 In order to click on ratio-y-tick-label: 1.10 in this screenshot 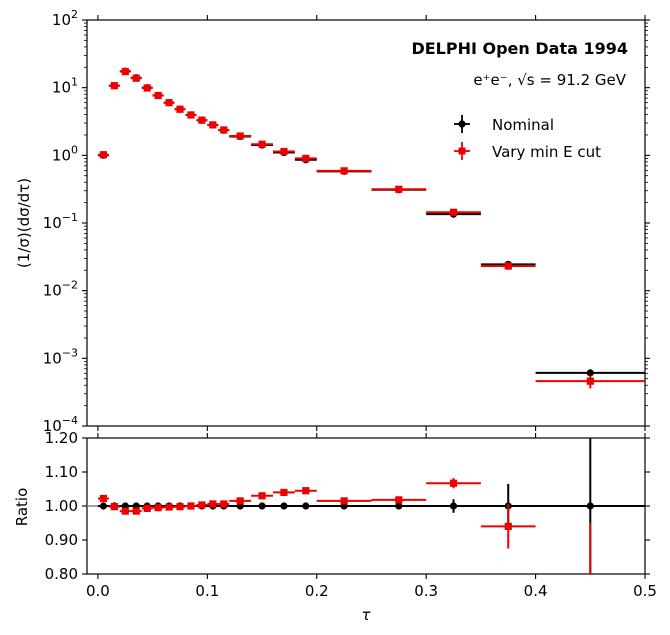, I will do `click(61, 472)`.